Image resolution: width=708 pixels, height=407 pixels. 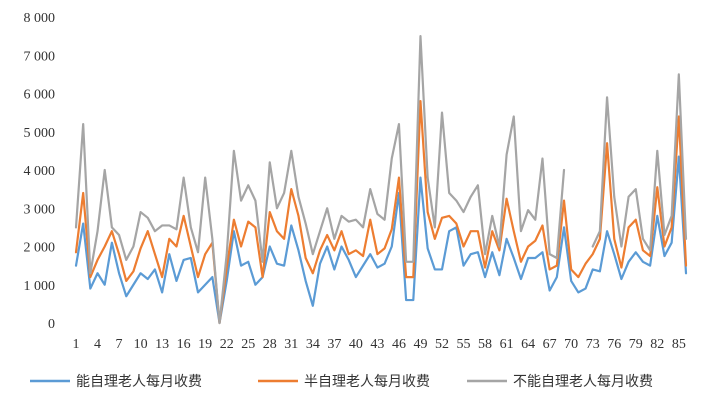 I want to click on x-tick-label: 46, so click(x=399, y=344).